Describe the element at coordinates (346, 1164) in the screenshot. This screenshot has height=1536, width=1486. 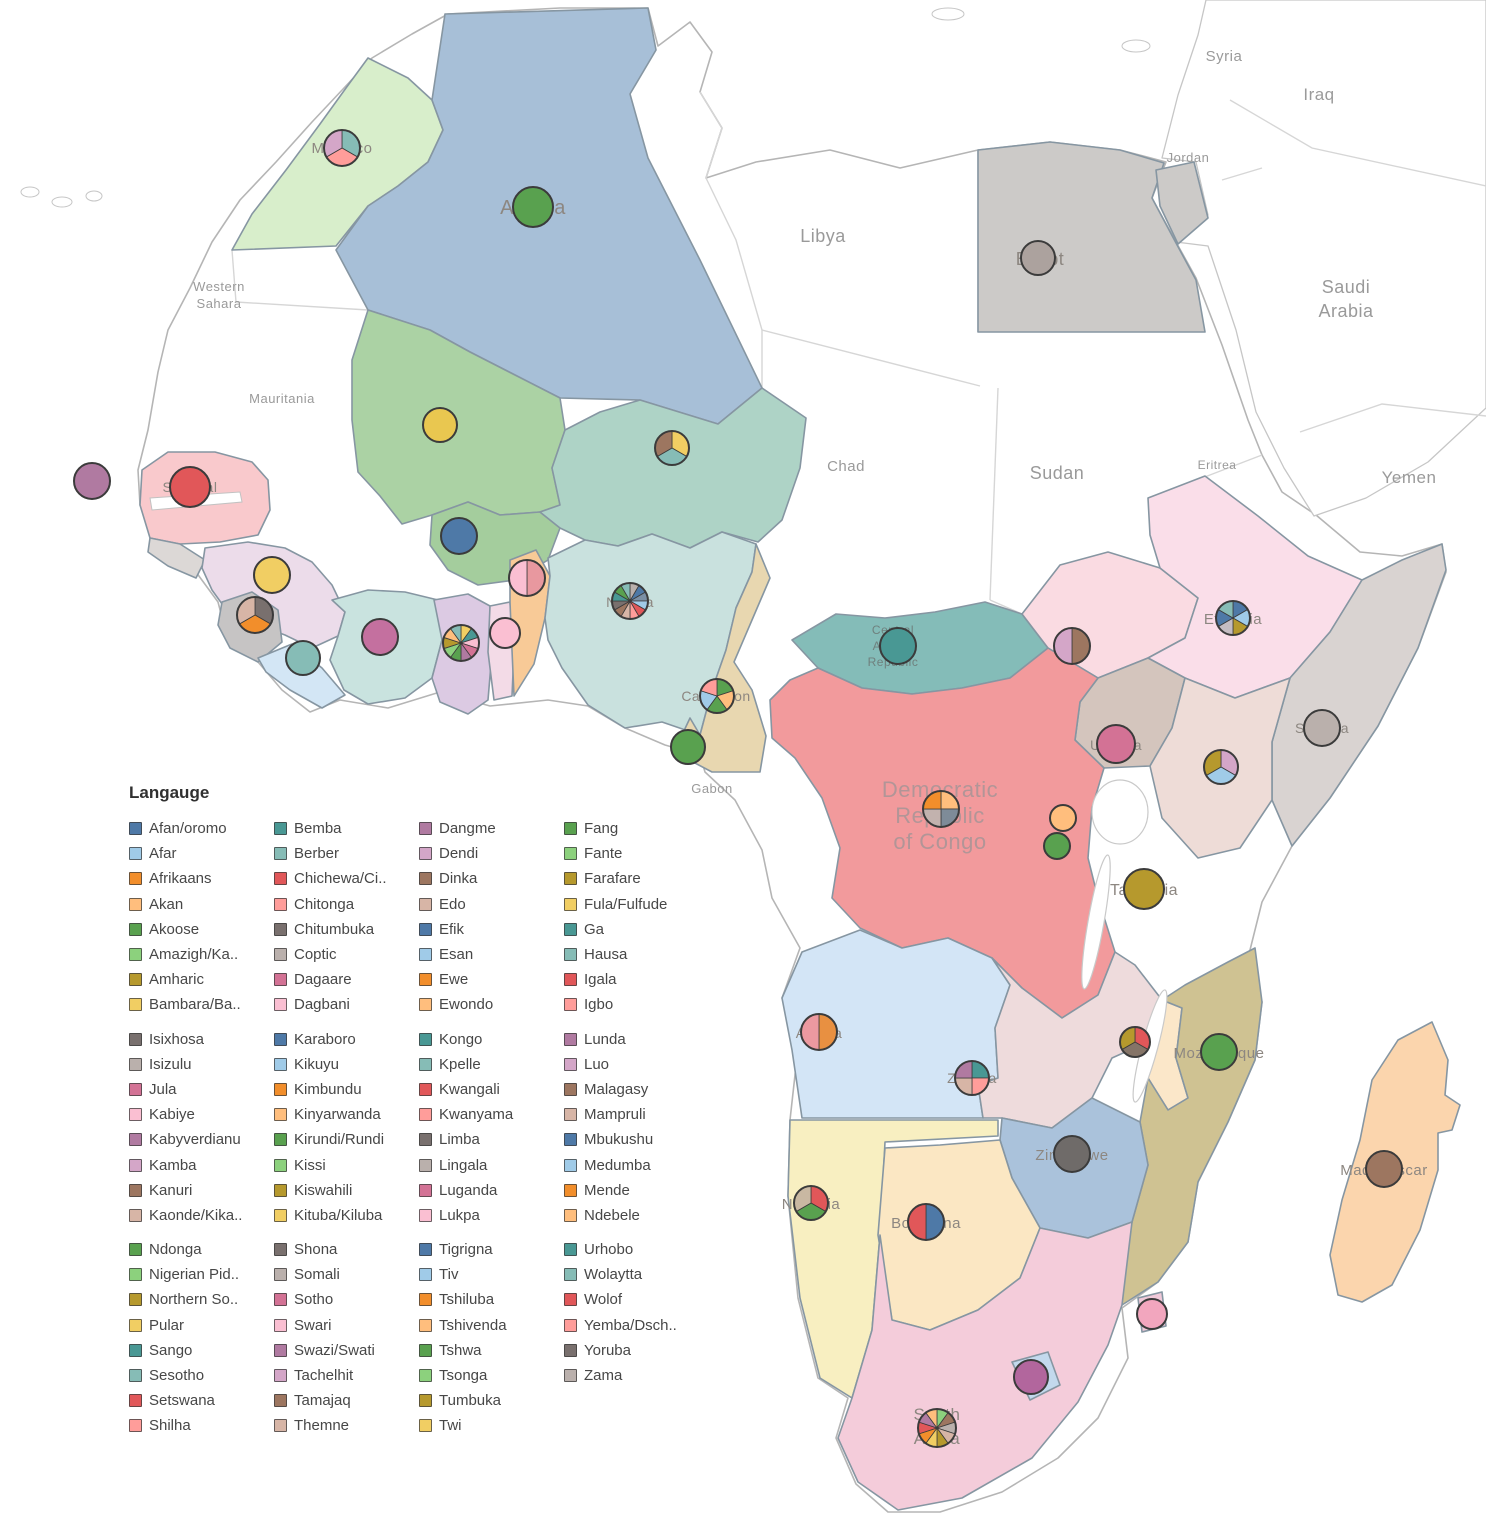
I see `legend-item-kissi: Kissi` at that location.